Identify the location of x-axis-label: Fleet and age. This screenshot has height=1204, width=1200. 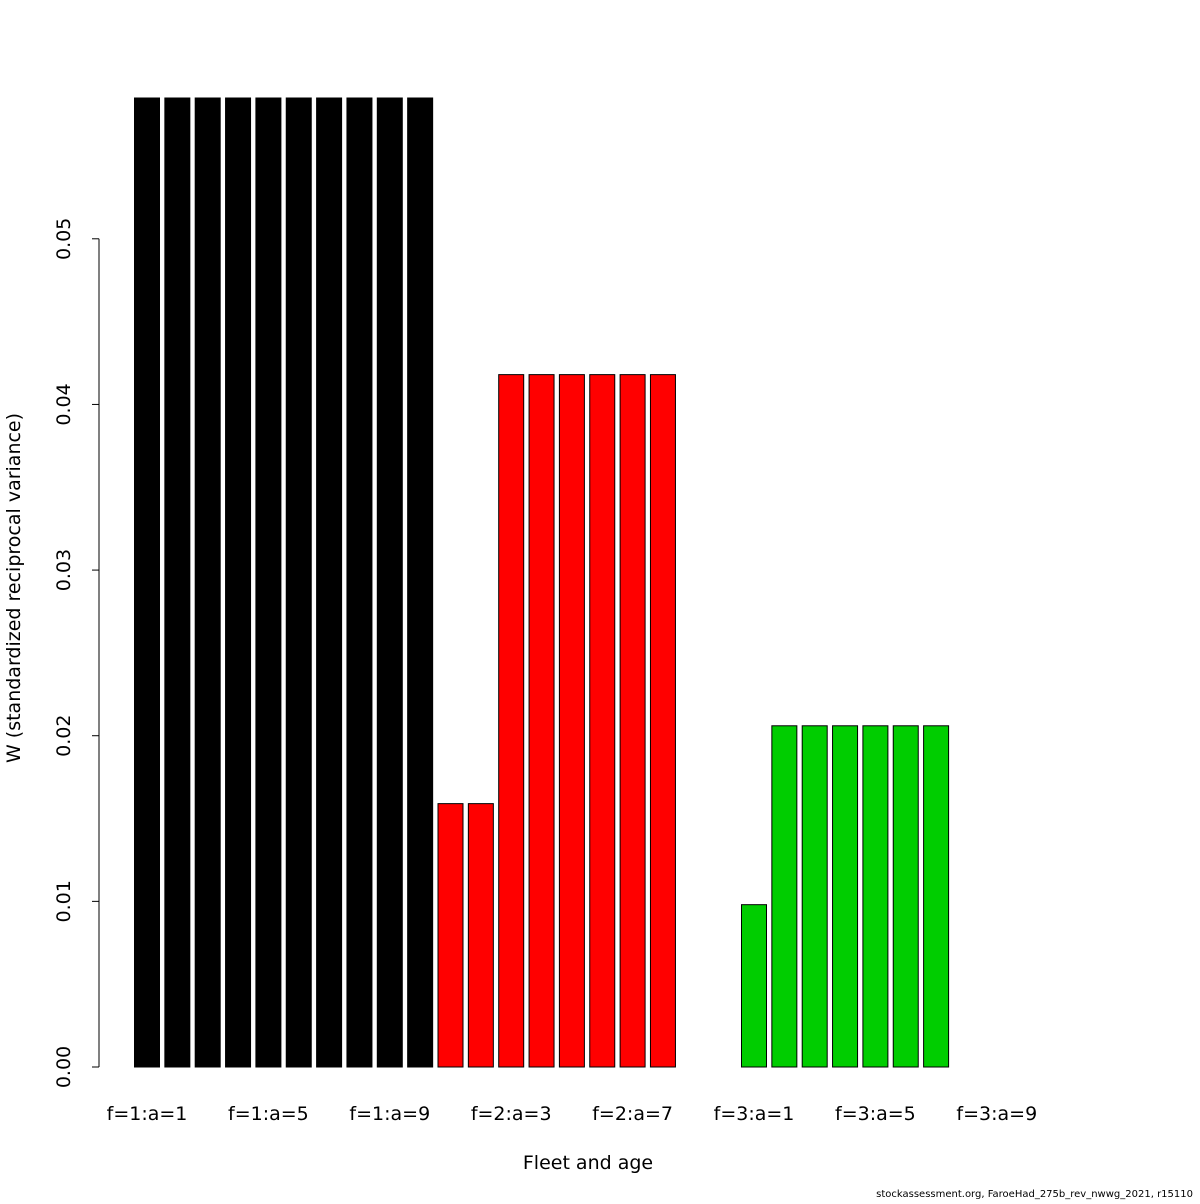
(588, 1163).